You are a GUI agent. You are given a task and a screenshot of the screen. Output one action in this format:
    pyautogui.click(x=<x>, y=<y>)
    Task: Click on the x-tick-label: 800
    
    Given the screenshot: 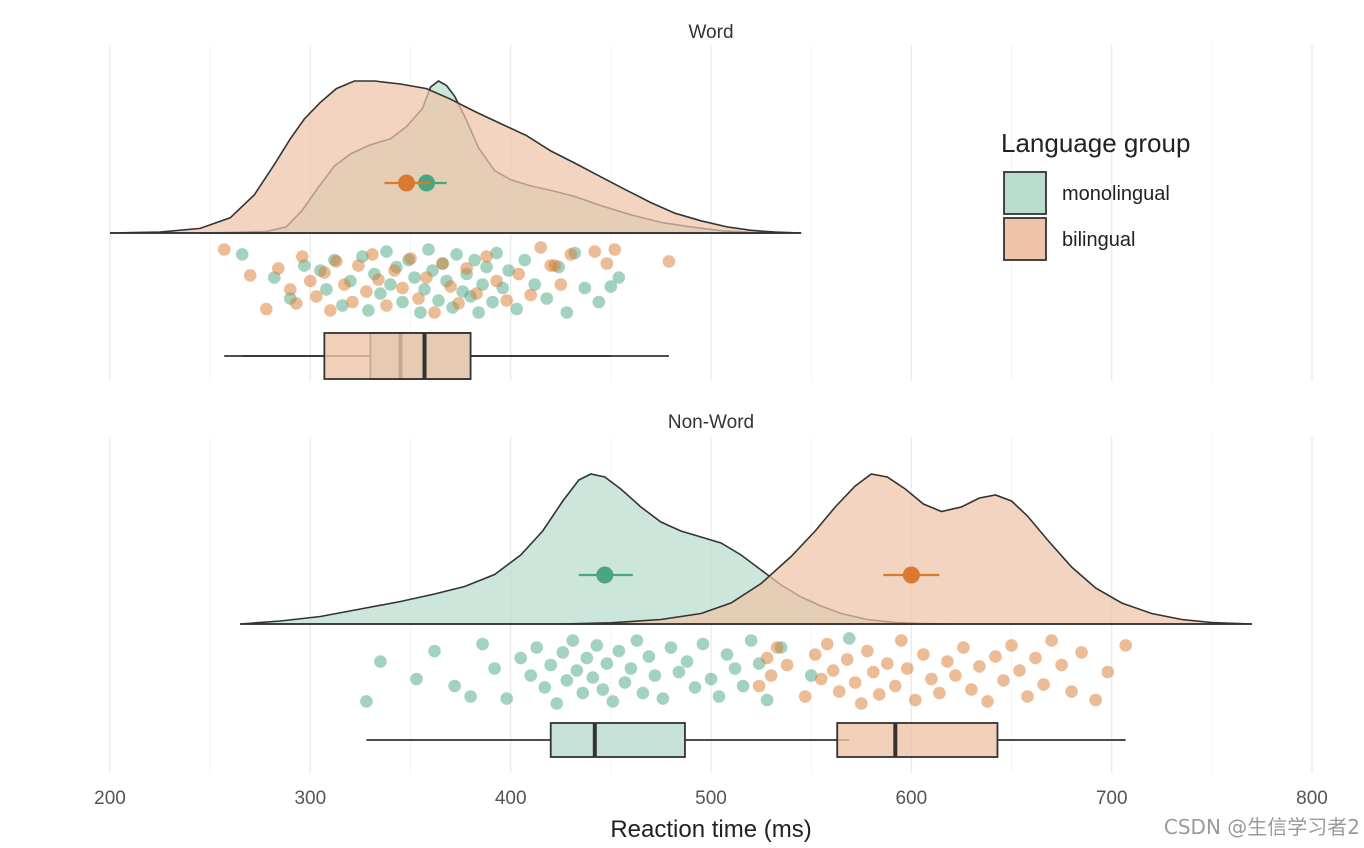 What is the action you would take?
    pyautogui.click(x=1312, y=798)
    